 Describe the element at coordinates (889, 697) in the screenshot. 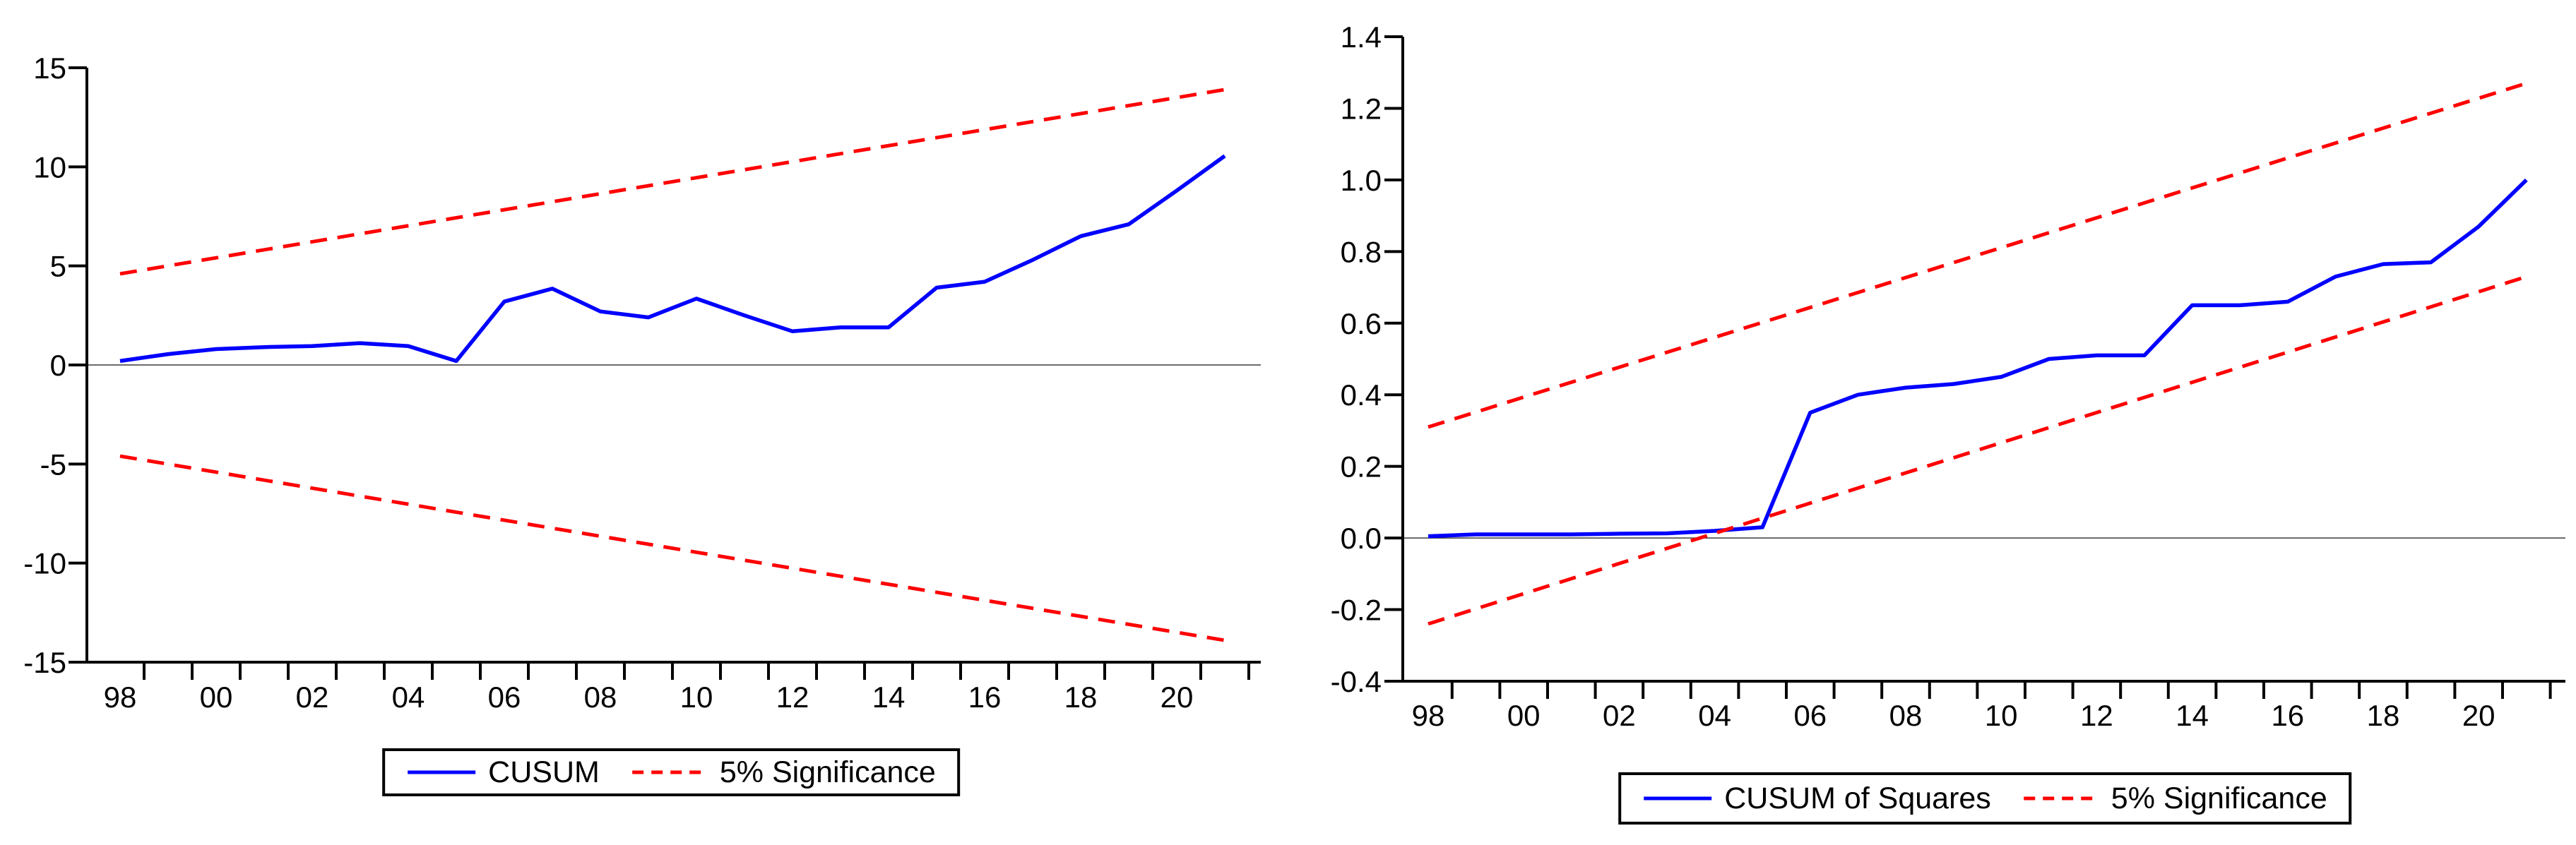

I see `cusum-x-tick-label: 14` at that location.